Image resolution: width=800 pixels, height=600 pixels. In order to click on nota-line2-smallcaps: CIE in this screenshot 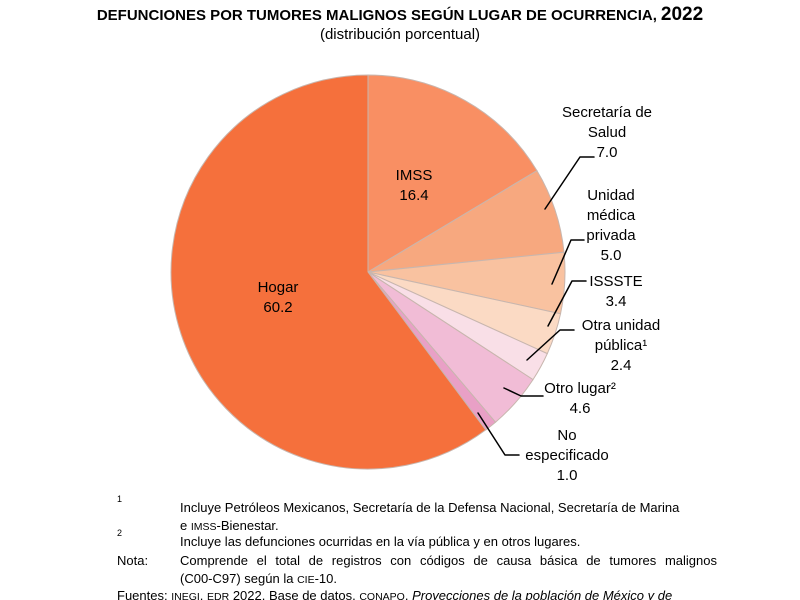, I will do `click(306, 579)`.